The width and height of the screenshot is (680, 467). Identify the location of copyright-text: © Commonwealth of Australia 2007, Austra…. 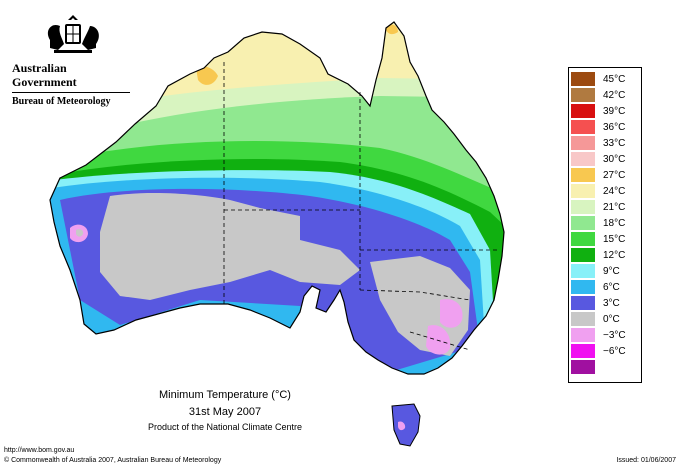
(113, 460).